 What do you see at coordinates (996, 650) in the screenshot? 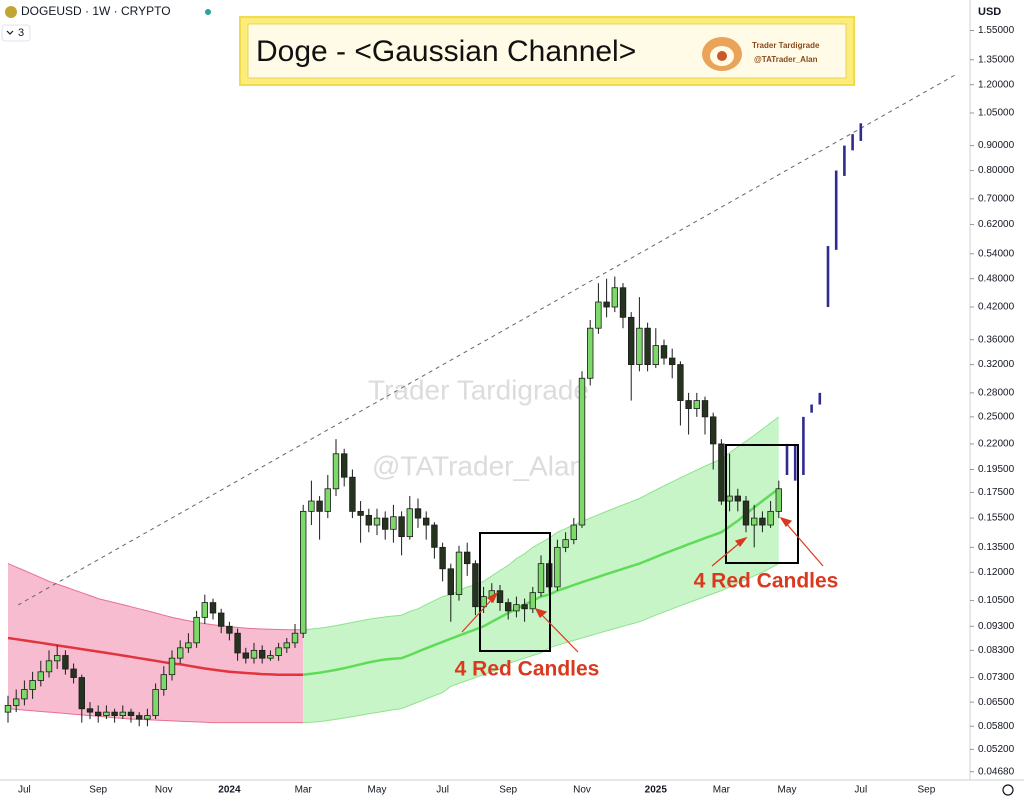
I see `y-tick-label: 0.08300` at bounding box center [996, 650].